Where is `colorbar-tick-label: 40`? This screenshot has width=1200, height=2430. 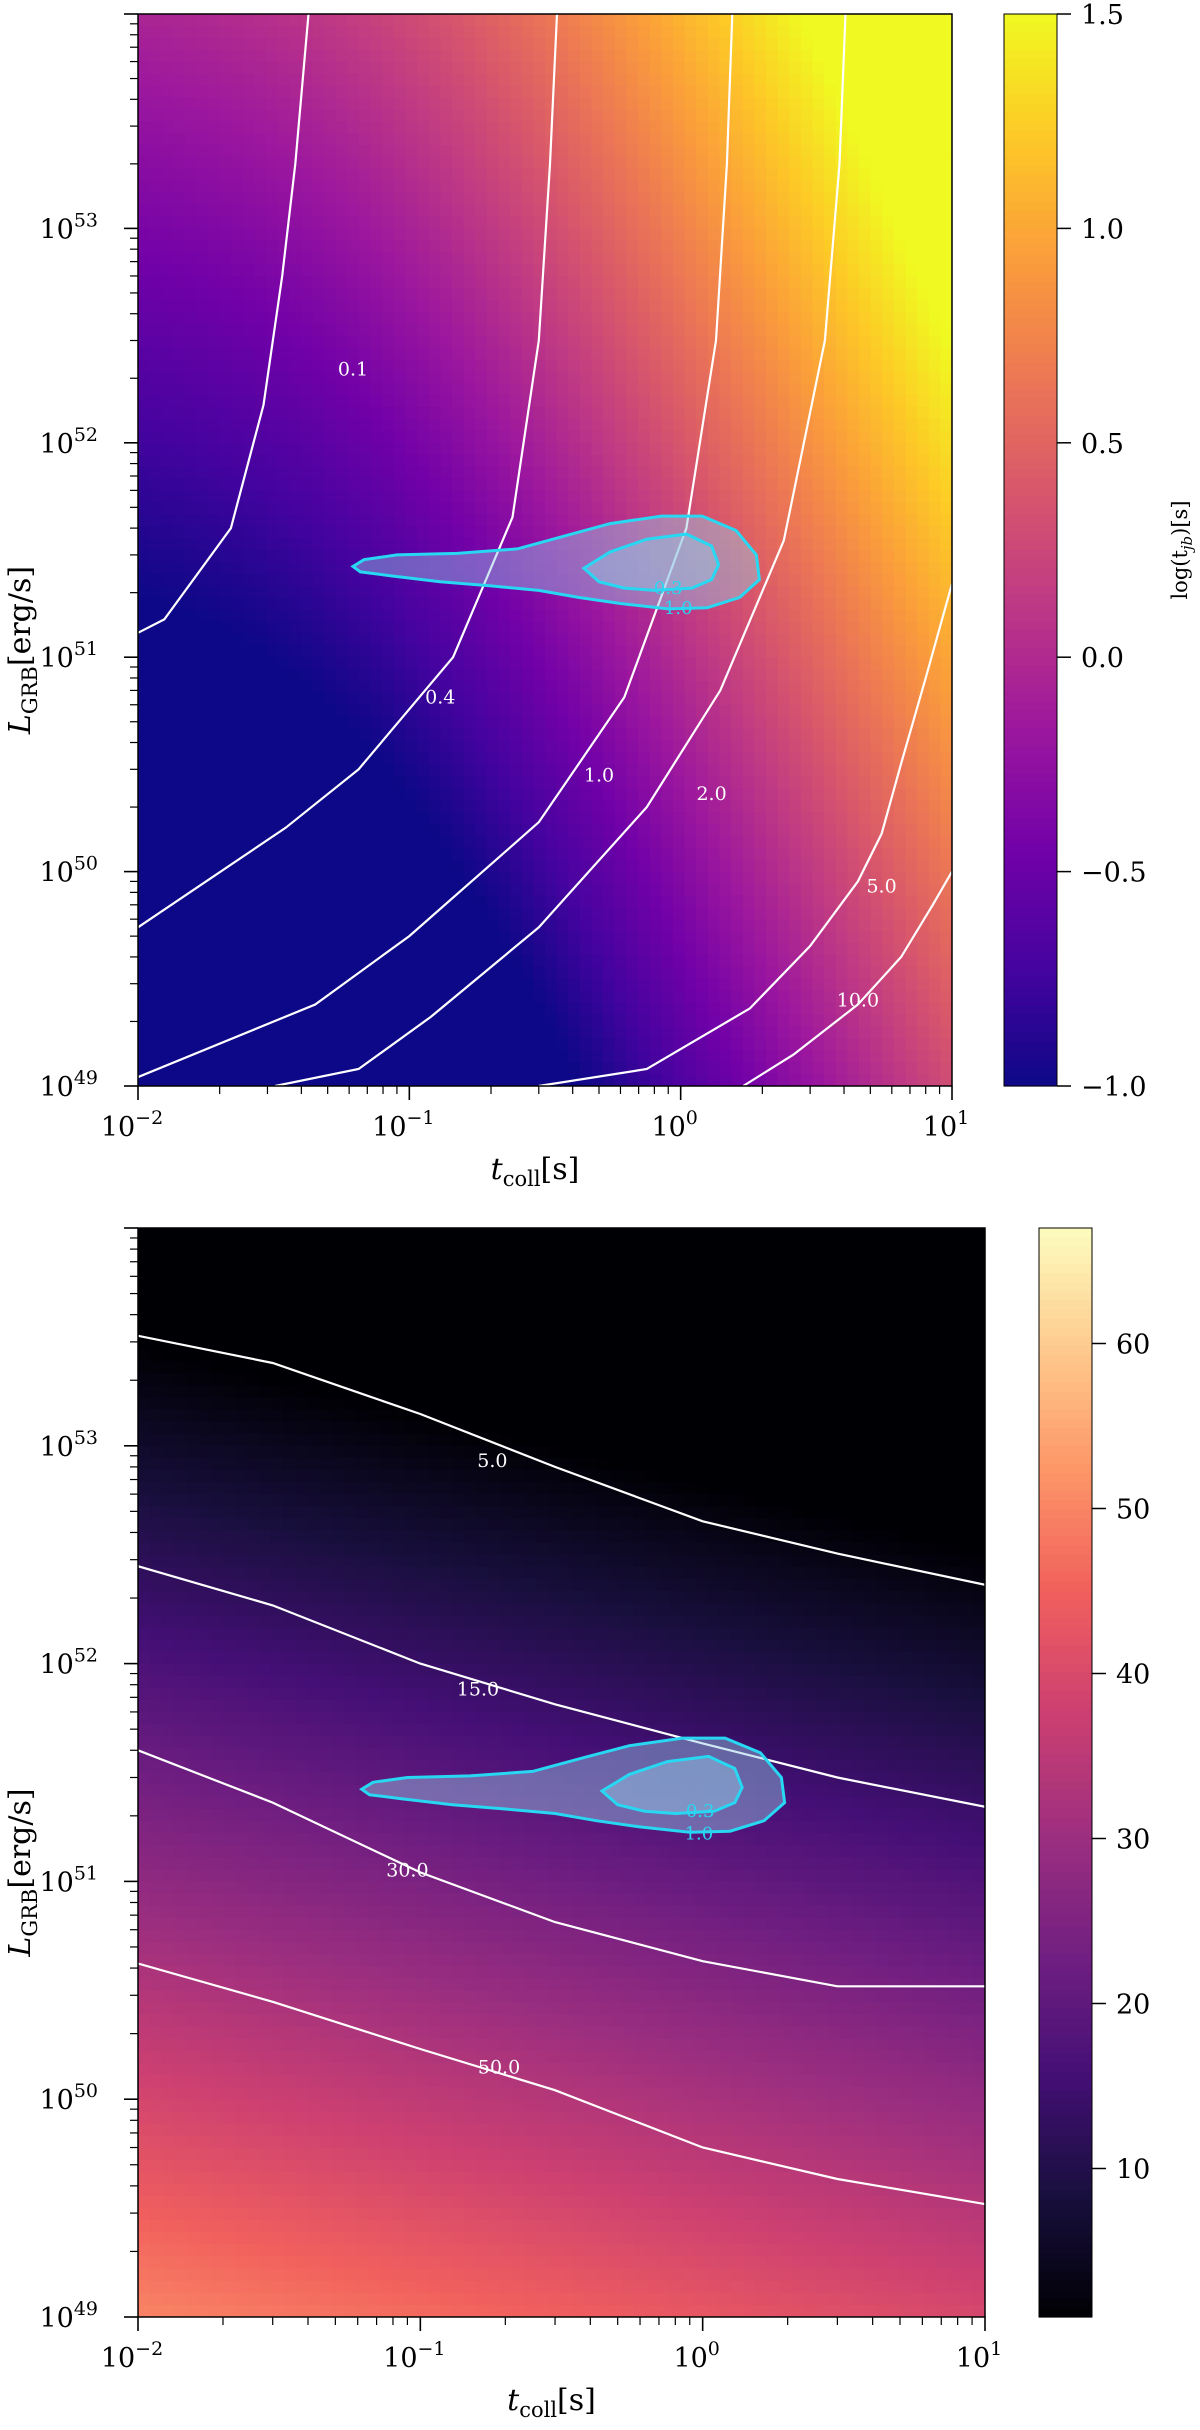
colorbar-tick-label: 40 is located at coordinates (1133, 1675).